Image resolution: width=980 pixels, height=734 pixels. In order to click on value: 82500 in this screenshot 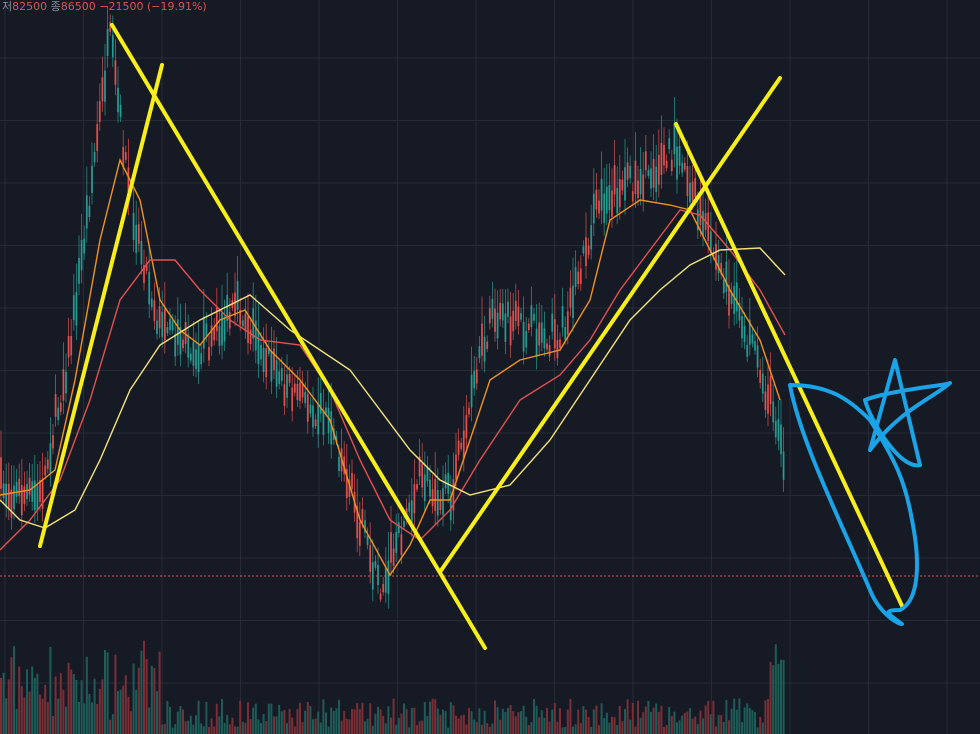, I will do `click(30, 6)`.